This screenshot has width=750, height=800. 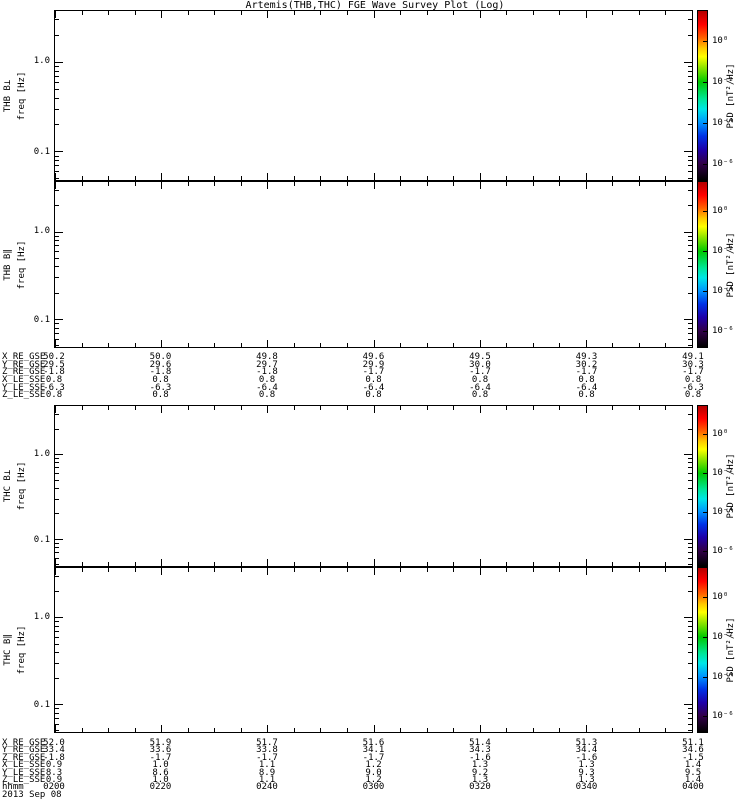 I want to click on colorbar-tick-label: 10⁰, so click(x=720, y=596).